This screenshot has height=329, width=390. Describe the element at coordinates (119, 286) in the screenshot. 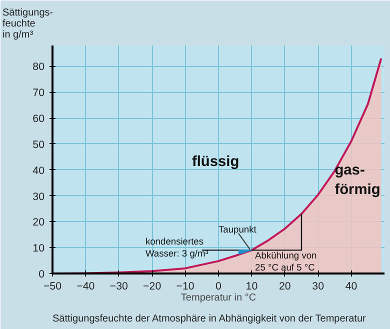

I see `x-tick-label: −30` at that location.